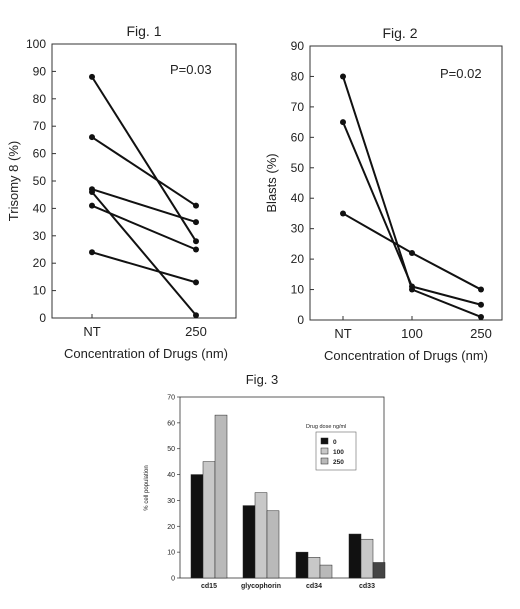  What do you see at coordinates (40, 99) in the screenshot?
I see `fig1-y-tick-label: 80` at bounding box center [40, 99].